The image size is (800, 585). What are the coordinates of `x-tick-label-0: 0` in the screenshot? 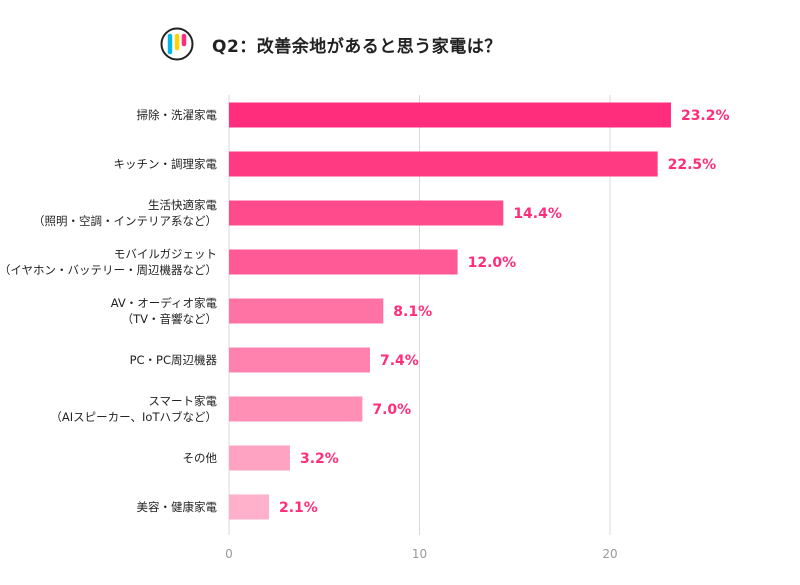 It's located at (229, 554).